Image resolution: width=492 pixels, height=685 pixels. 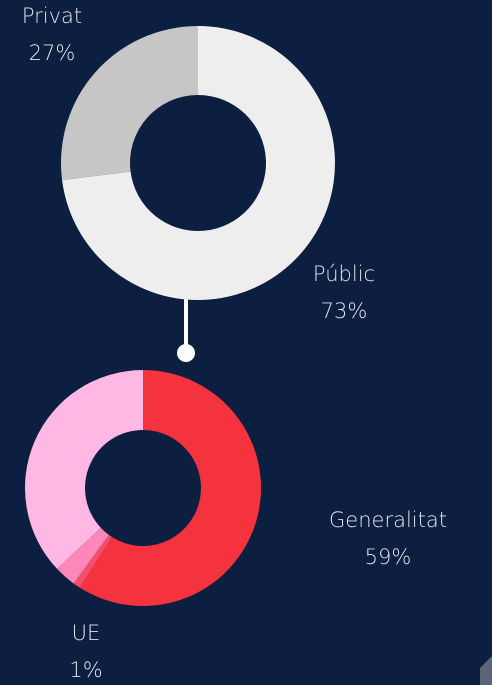 What do you see at coordinates (52, 16) in the screenshot?
I see `segment-label: Privat` at bounding box center [52, 16].